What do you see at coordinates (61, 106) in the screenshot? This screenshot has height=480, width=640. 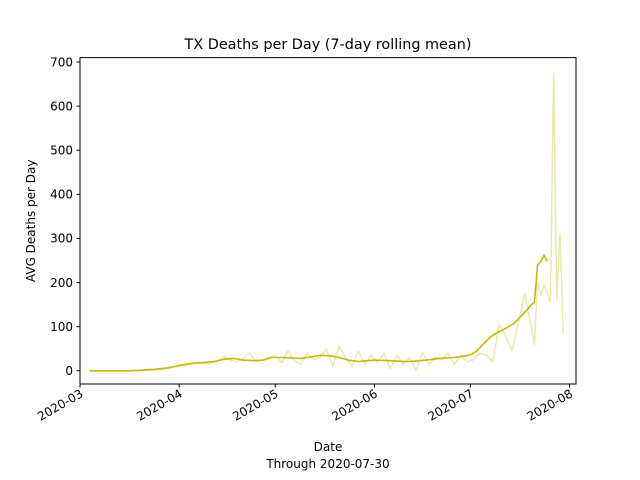 I see `y-tick-label: 600` at bounding box center [61, 106].